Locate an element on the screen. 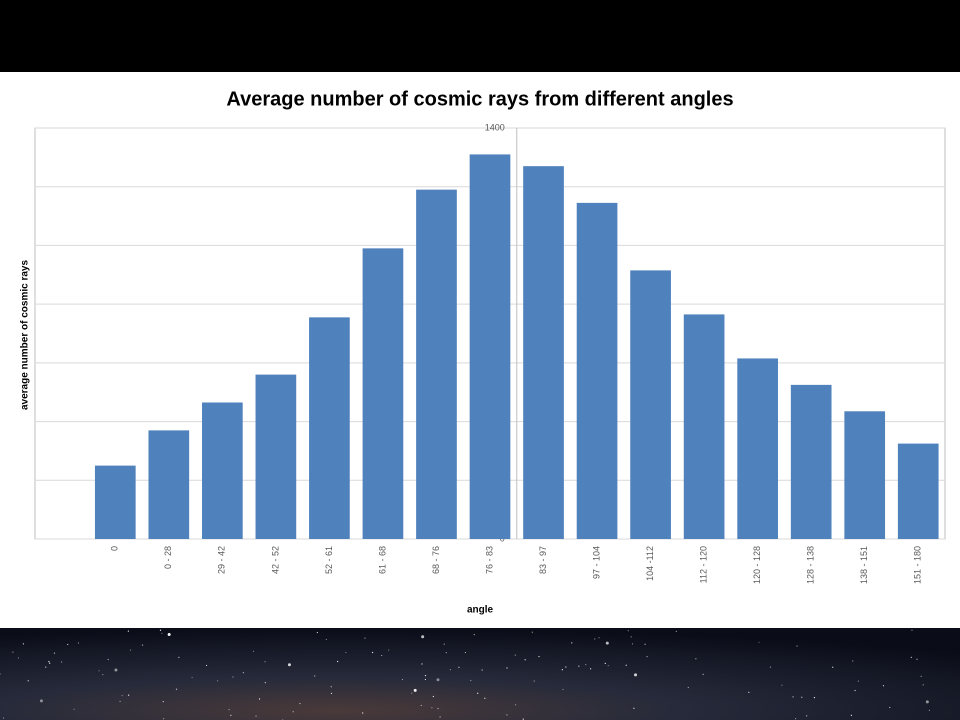 This screenshot has width=960, height=720. x-tick-label: 42 - 52 is located at coordinates (275, 560).